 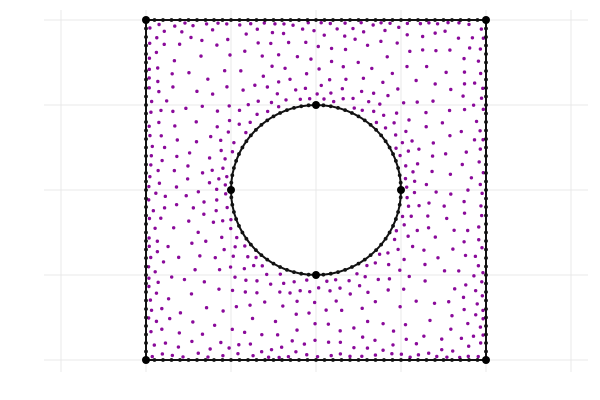 I want to click on circle-cardinal-marker, so click(x=401, y=190).